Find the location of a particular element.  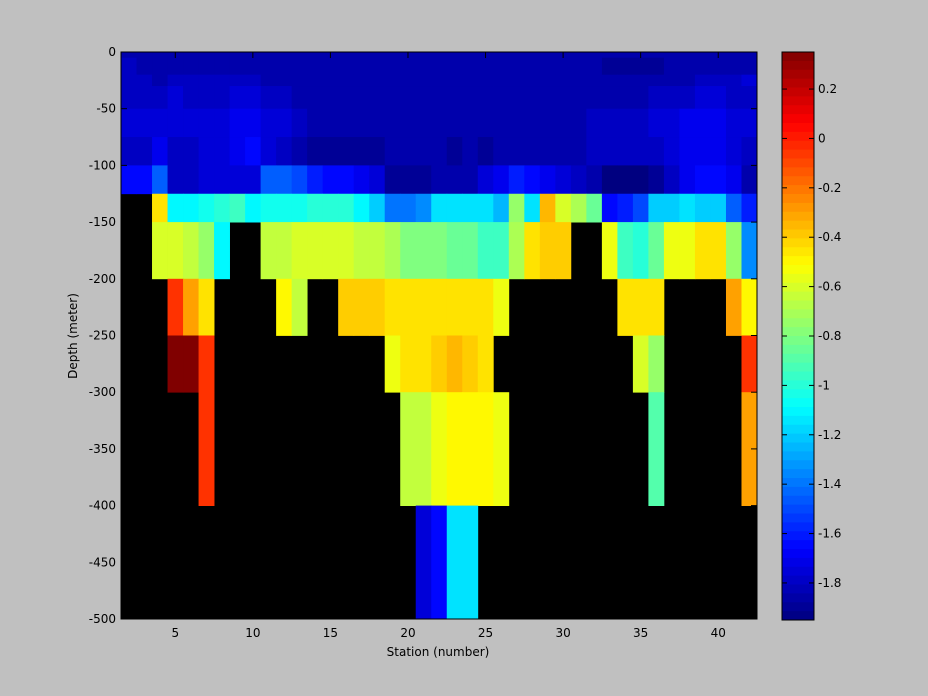

y-tick-label: 0 is located at coordinates (112, 52).